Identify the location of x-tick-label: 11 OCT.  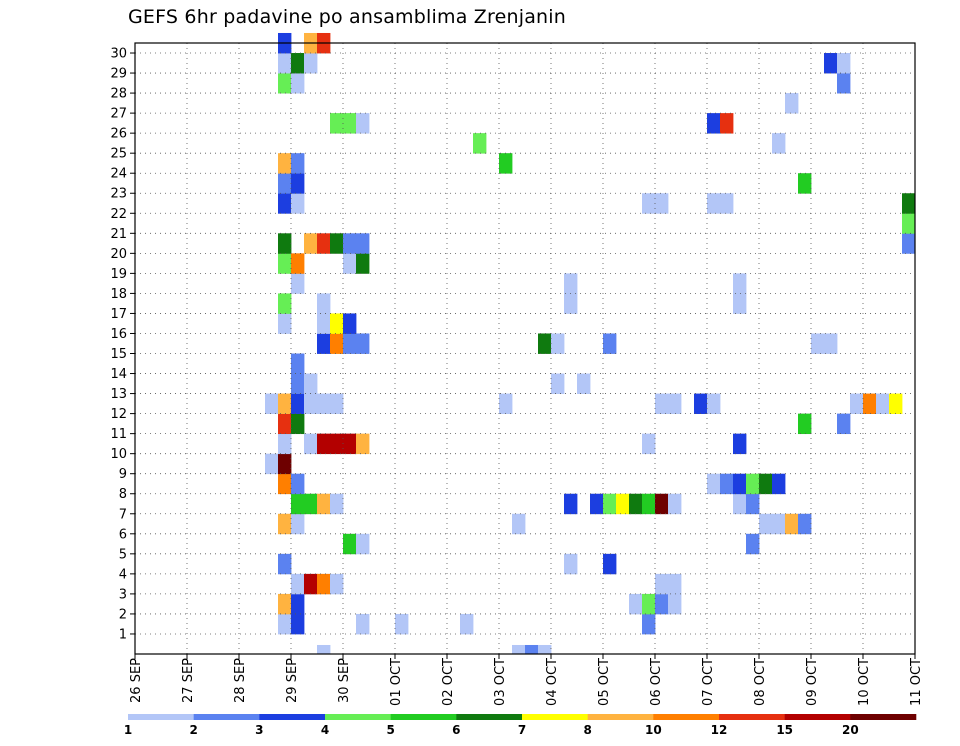
(916, 682).